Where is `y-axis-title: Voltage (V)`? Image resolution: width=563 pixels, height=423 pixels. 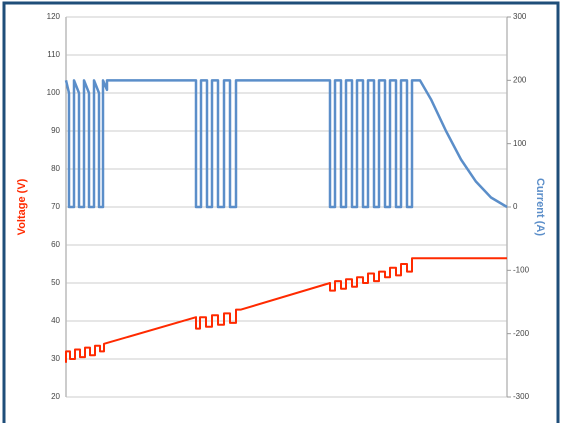 y-axis-title: Voltage (V) is located at coordinates (22, 206).